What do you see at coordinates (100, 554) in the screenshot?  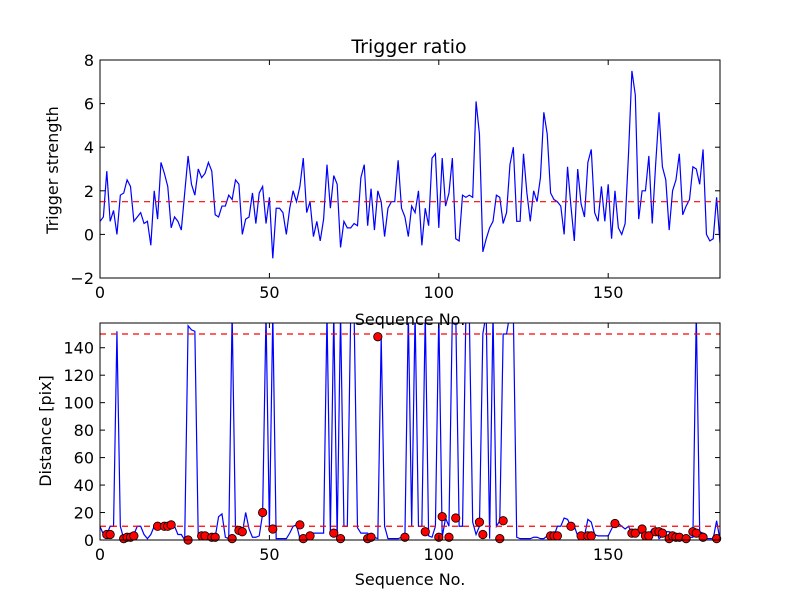 I see `bottom-x-tick-label: 0` at bounding box center [100, 554].